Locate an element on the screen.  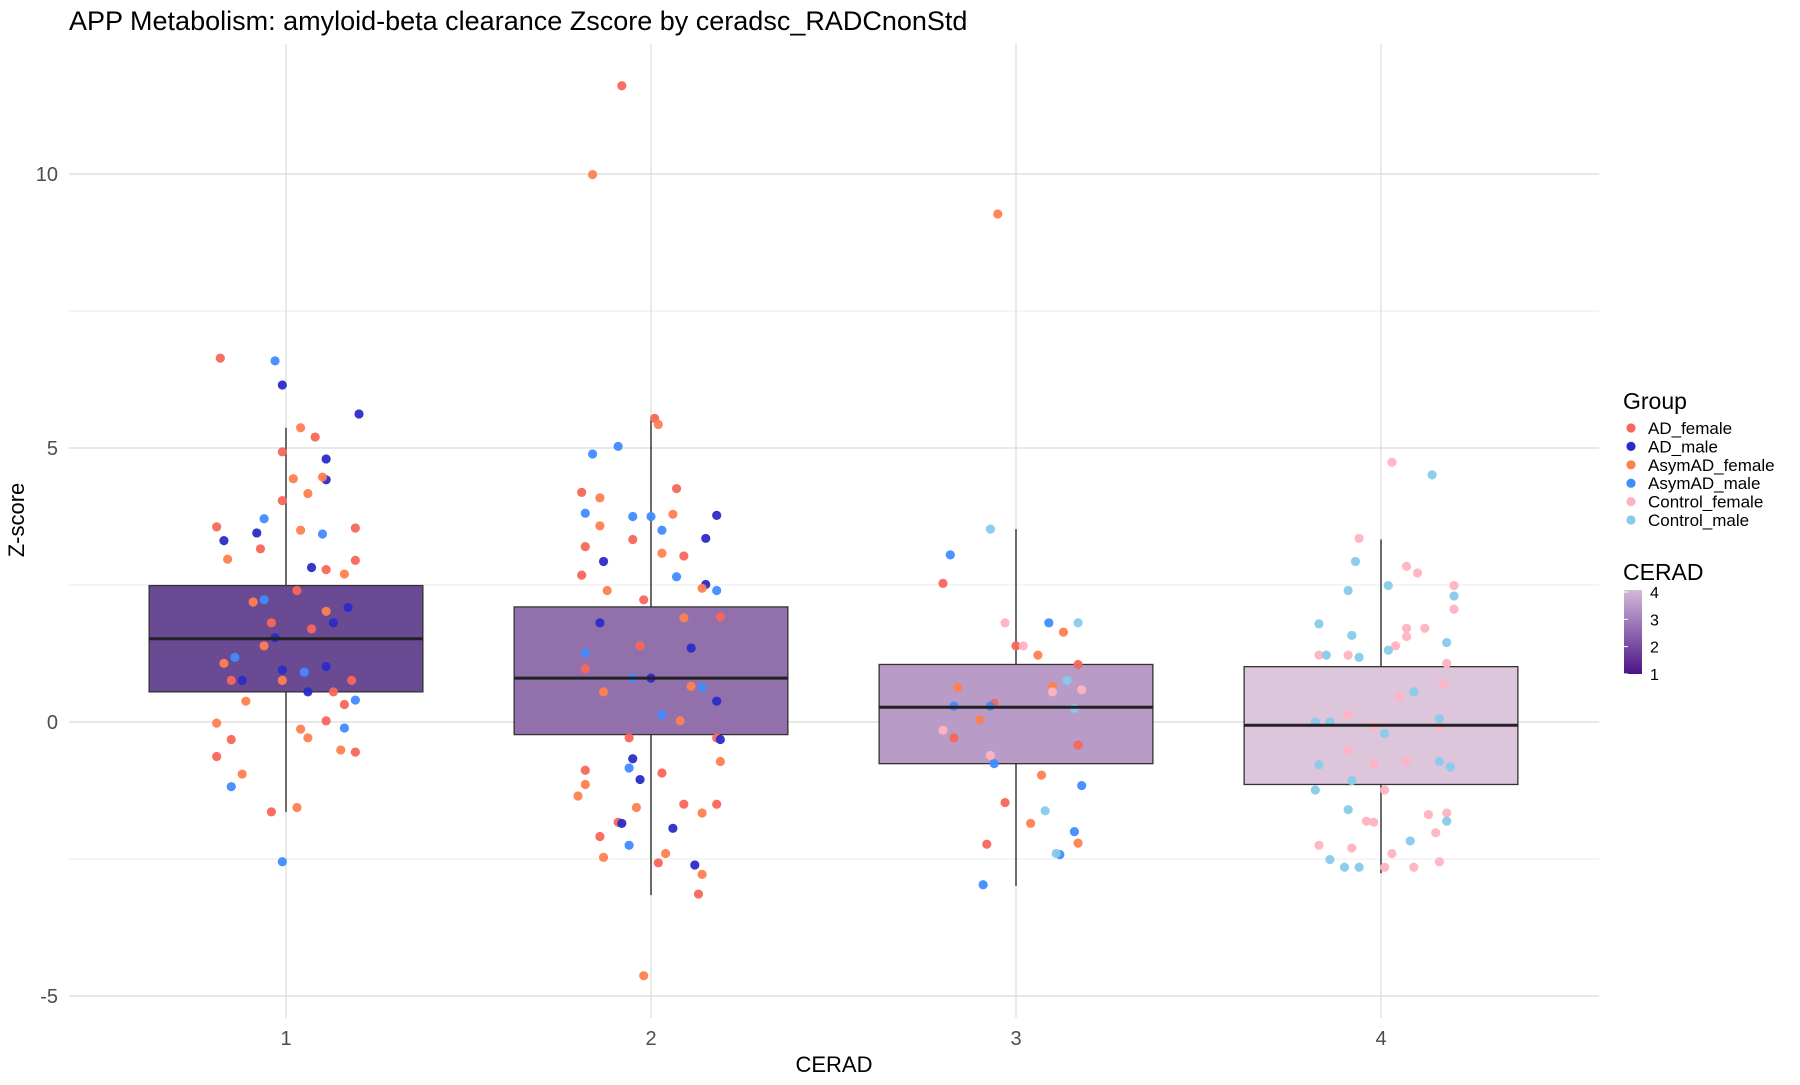
legend-dot-Control_male is located at coordinates (1631, 520).